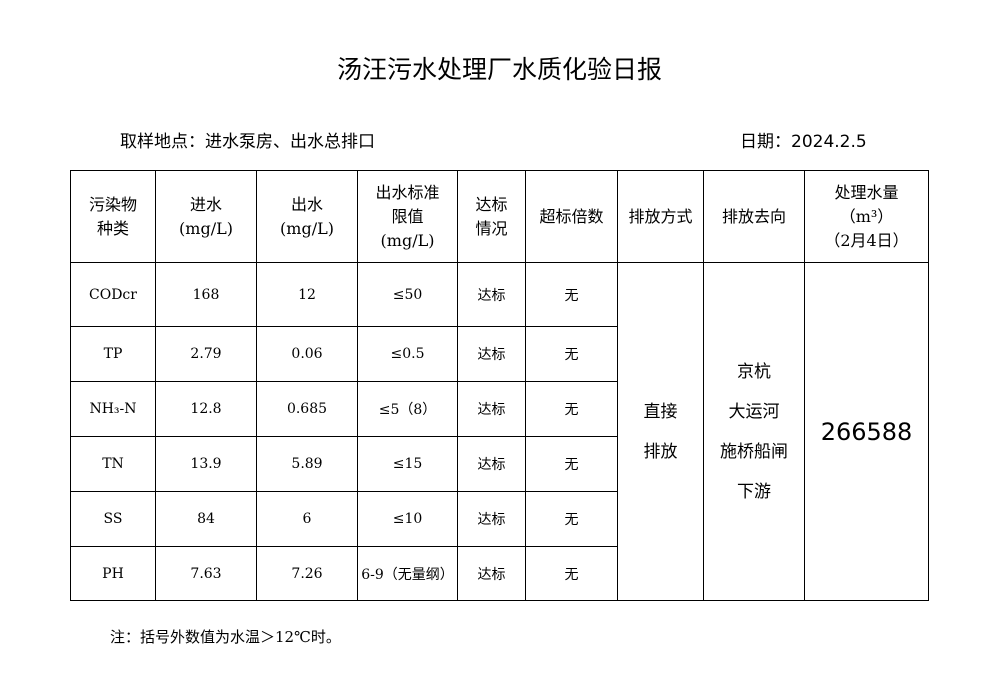 The width and height of the screenshot is (999, 698). What do you see at coordinates (206, 519) in the screenshot?
I see `table-cell: 84` at bounding box center [206, 519].